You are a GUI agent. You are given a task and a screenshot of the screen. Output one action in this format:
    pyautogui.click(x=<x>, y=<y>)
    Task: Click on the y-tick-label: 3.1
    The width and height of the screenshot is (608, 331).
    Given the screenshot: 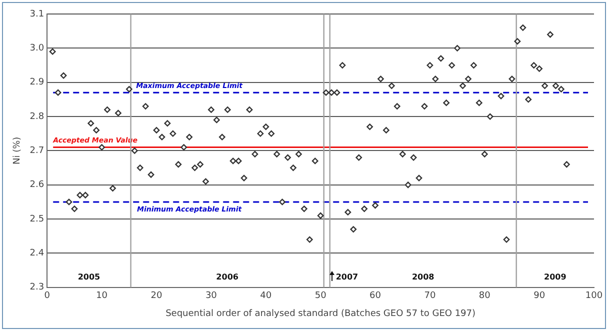 What is the action you would take?
    pyautogui.click(x=37, y=14)
    